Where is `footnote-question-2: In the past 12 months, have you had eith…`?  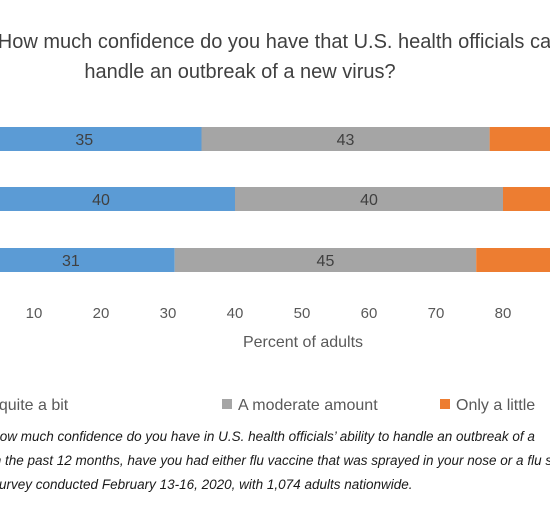
footnote-question-2: In the past 12 months, have you had eith… is located at coordinates (275, 460).